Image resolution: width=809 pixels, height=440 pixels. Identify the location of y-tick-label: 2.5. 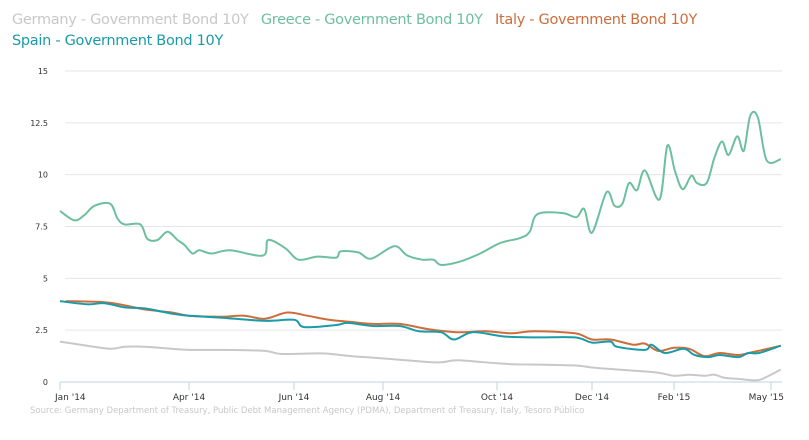
(41, 330).